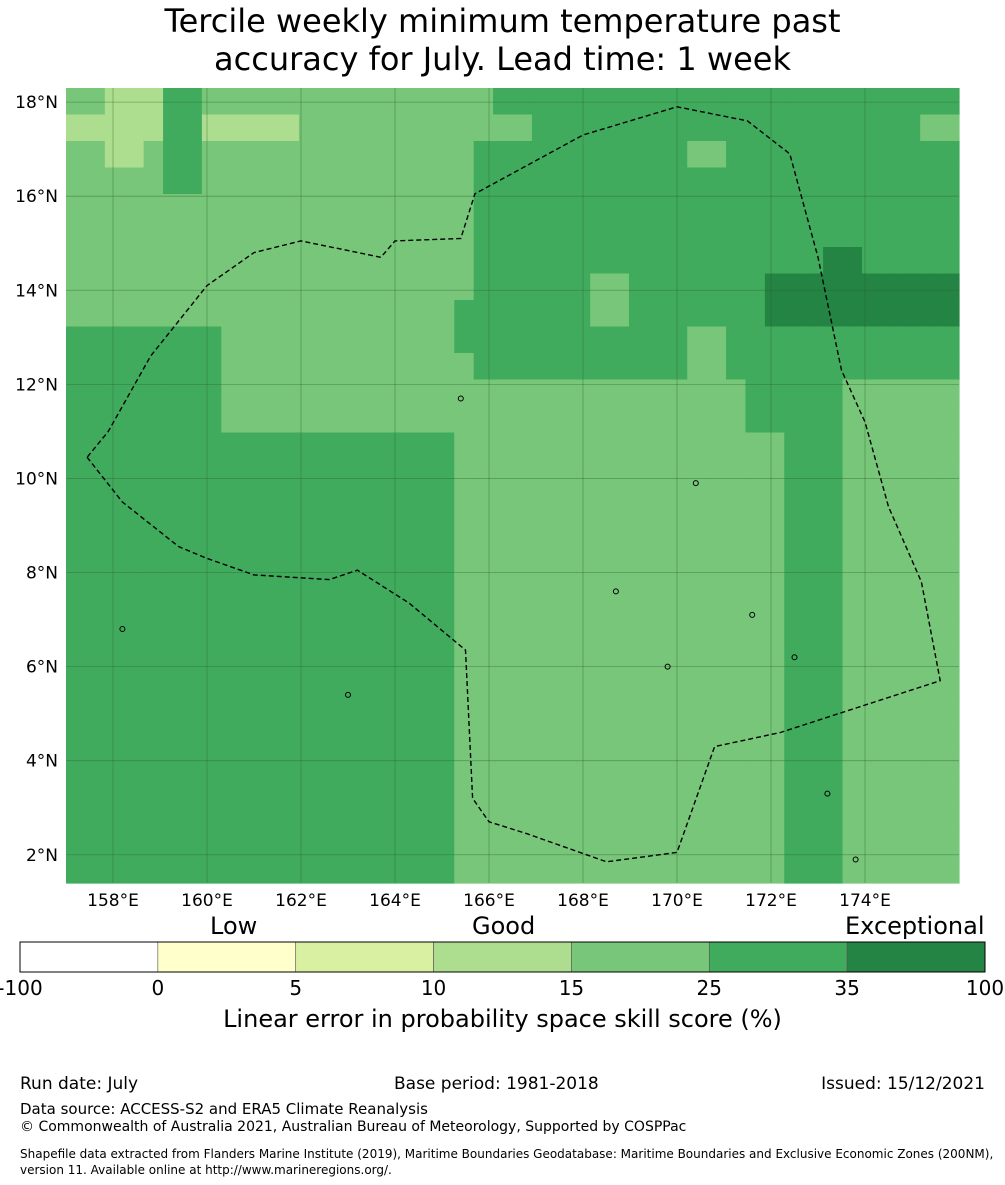 The width and height of the screenshot is (1005, 1185). What do you see at coordinates (348, 694) in the screenshot?
I see `island-icon` at bounding box center [348, 694].